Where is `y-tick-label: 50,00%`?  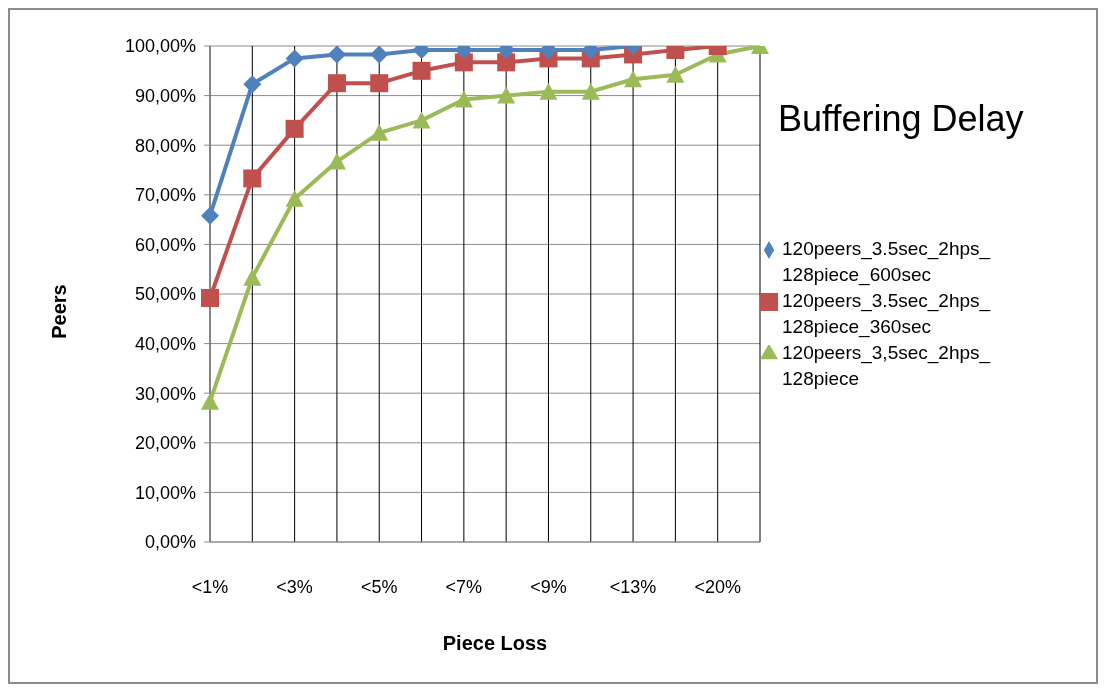 y-tick-label: 50,00% is located at coordinates (165, 294).